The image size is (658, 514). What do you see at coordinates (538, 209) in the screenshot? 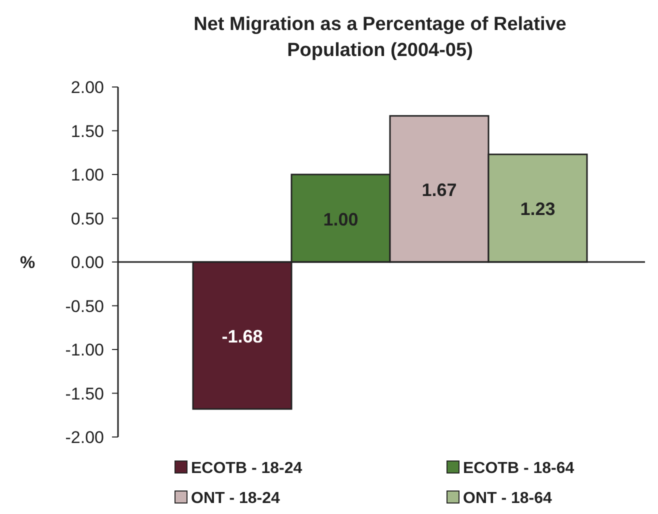
I see `data-label: 1.23` at bounding box center [538, 209].